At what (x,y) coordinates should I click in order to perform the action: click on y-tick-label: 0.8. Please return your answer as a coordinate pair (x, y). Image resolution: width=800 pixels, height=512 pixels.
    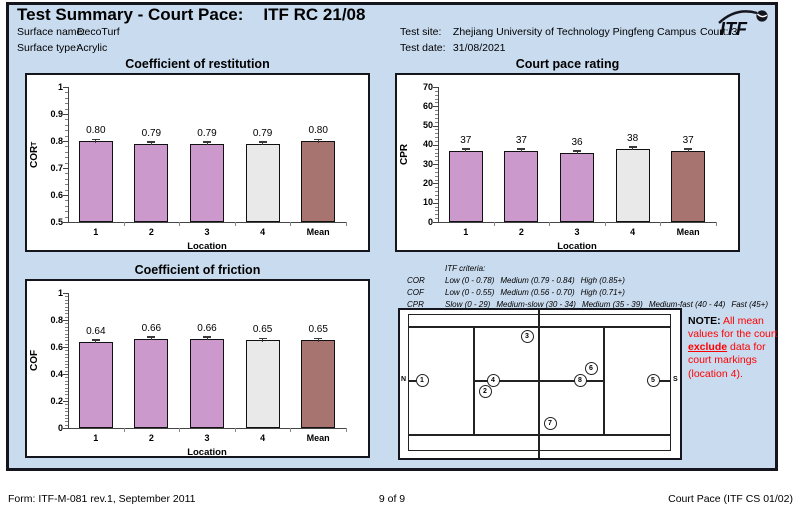
    Looking at the image, I should click on (56, 140).